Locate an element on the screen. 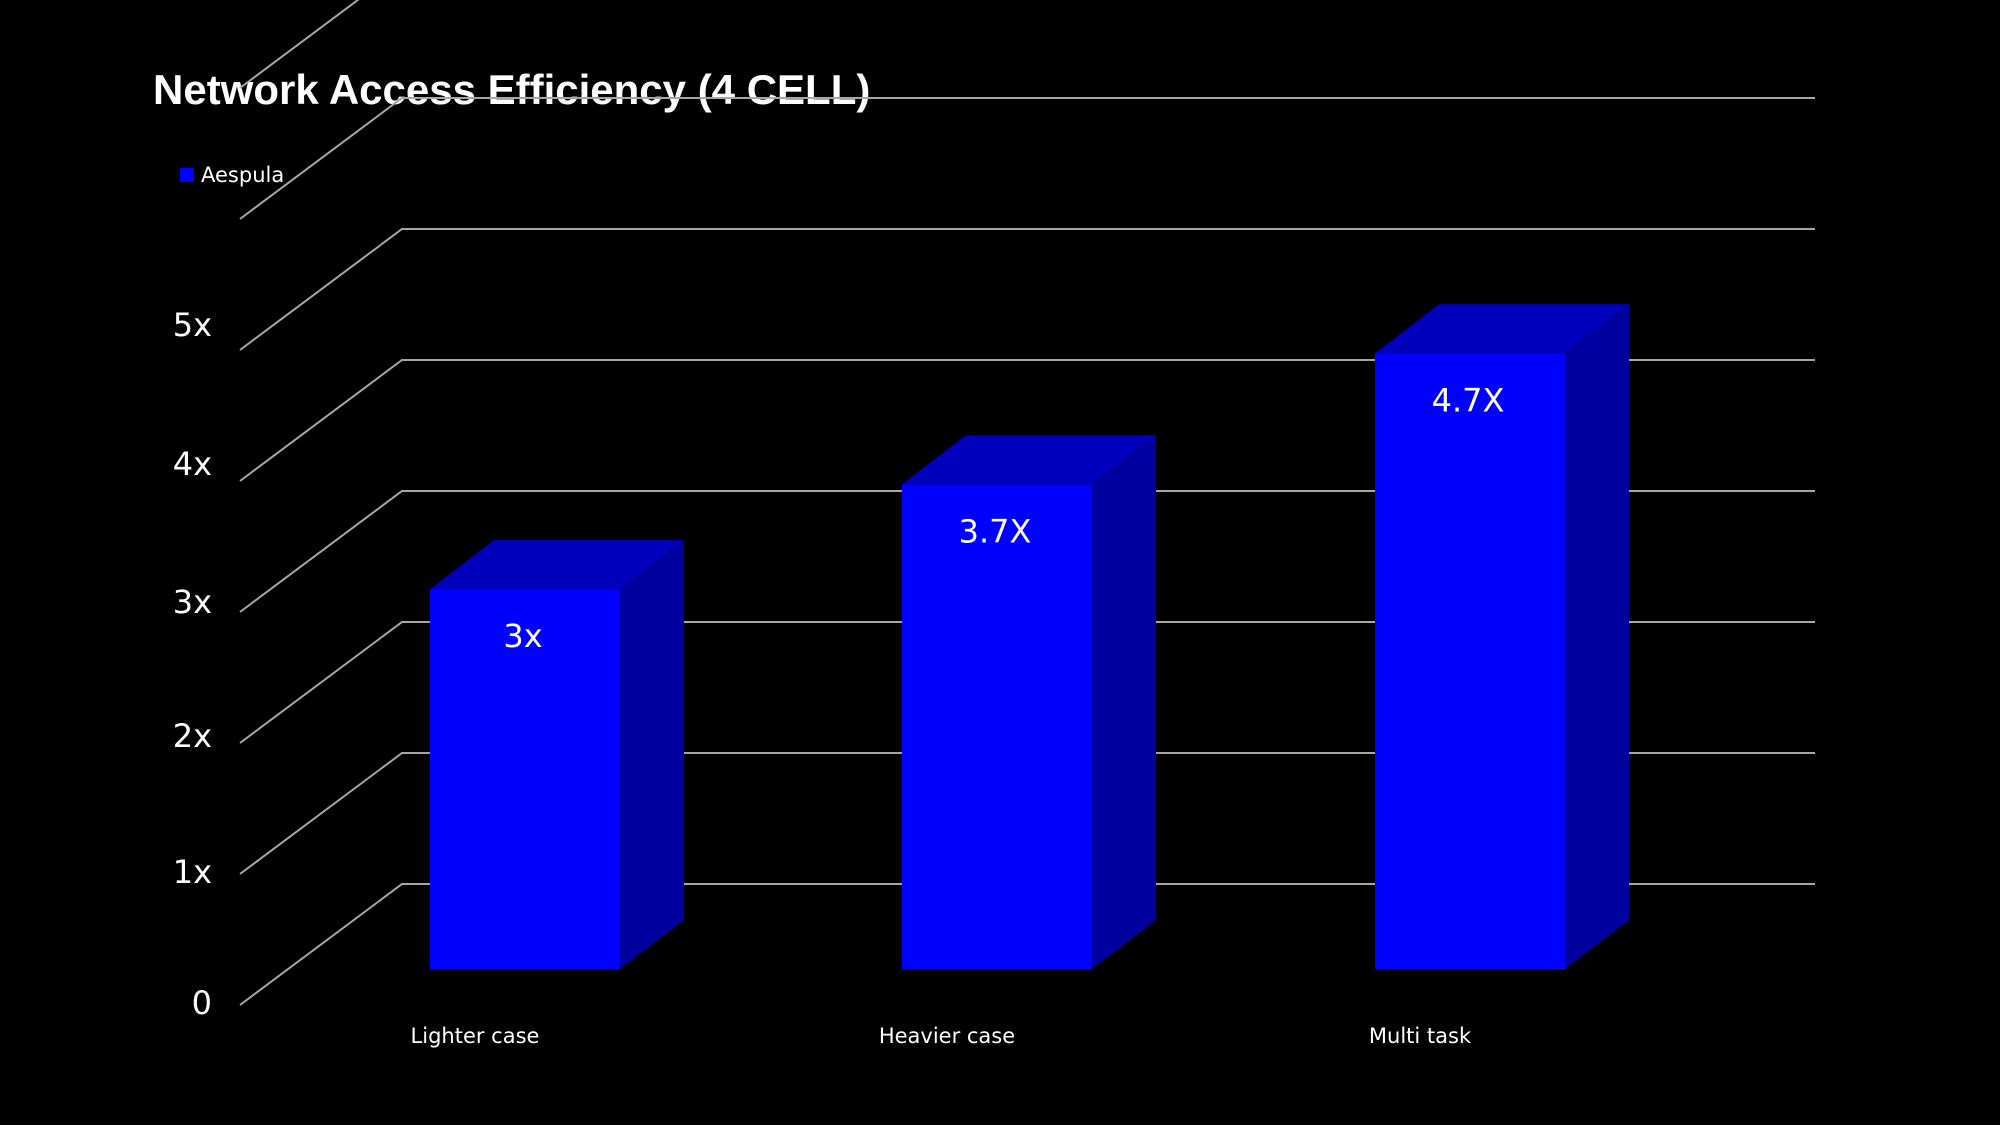  x-axis-ticks: Lighter case Heavier case Multi task is located at coordinates (941, 1036).